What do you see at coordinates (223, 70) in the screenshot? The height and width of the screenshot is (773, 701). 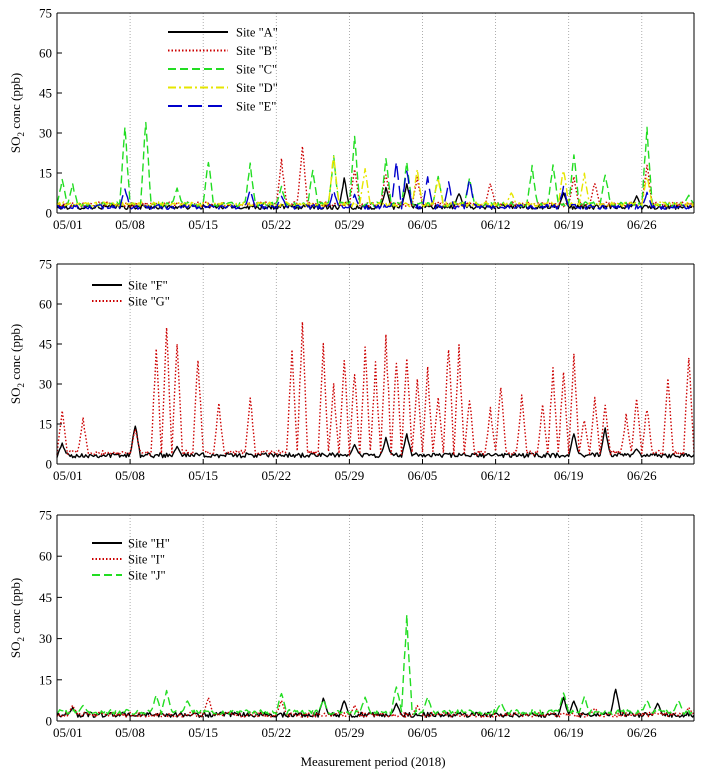 I see `legend: Site "A" Site "B" Site "C" Site "D" Site "E"` at bounding box center [223, 70].